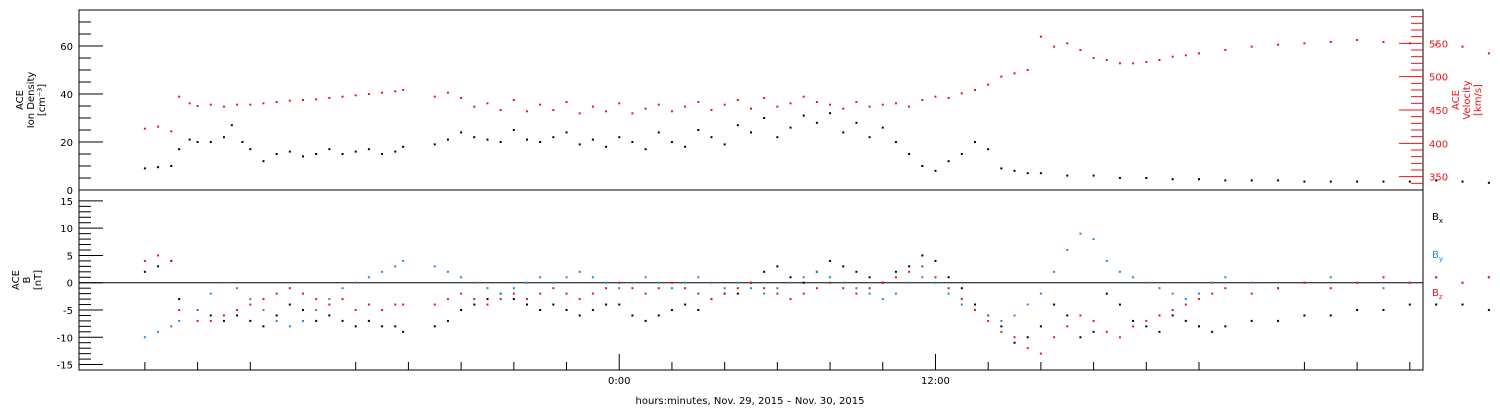  What do you see at coordinates (70, 191) in the screenshot?
I see `density-tick-label: 0` at bounding box center [70, 191].